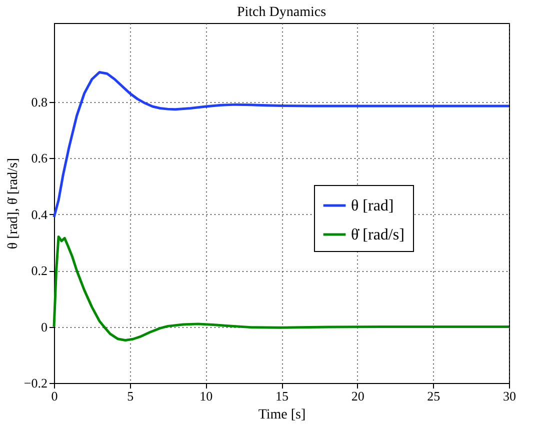  I want to click on y-tick-label: −0.2, so click(36, 383).